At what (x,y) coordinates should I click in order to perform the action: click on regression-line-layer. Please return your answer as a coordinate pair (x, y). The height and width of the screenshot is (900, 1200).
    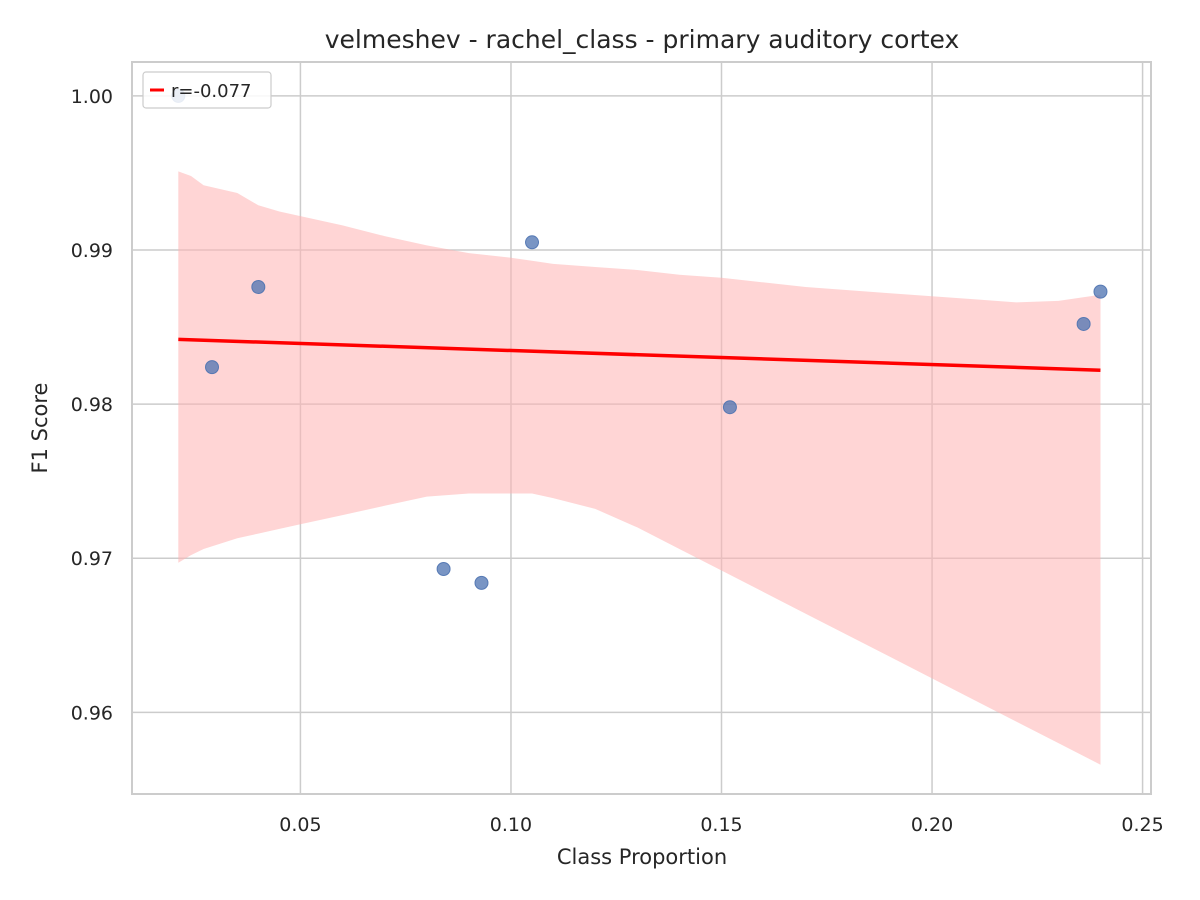
    Looking at the image, I should click on (639, 354).